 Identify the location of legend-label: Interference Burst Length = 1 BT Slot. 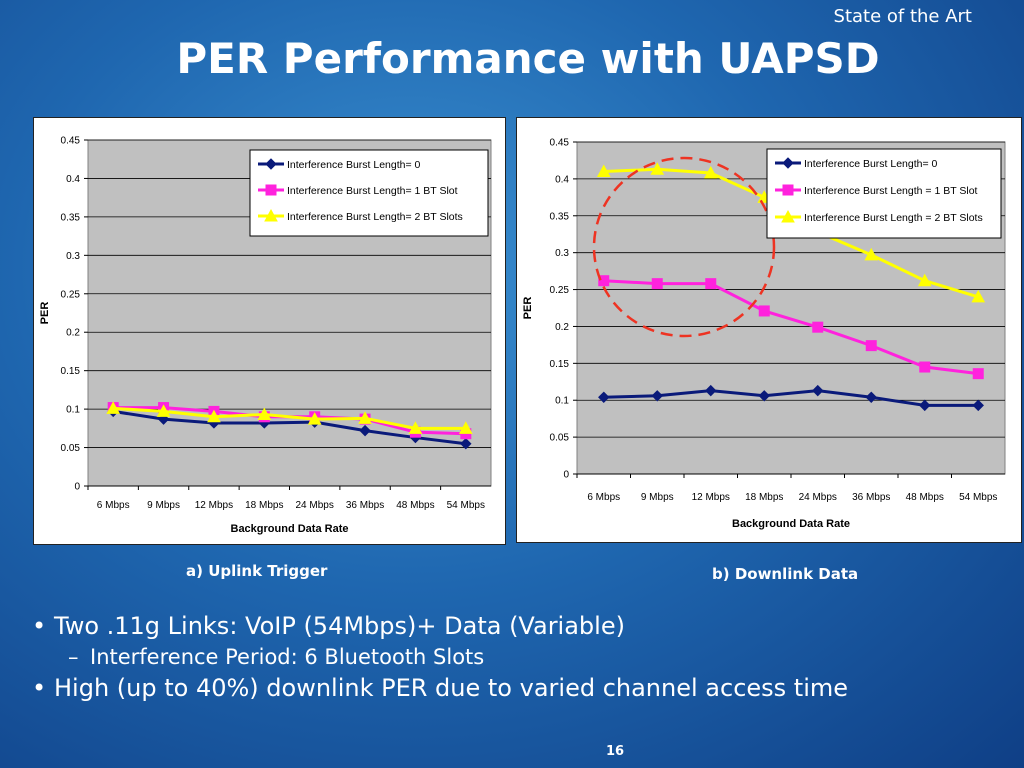
(891, 191).